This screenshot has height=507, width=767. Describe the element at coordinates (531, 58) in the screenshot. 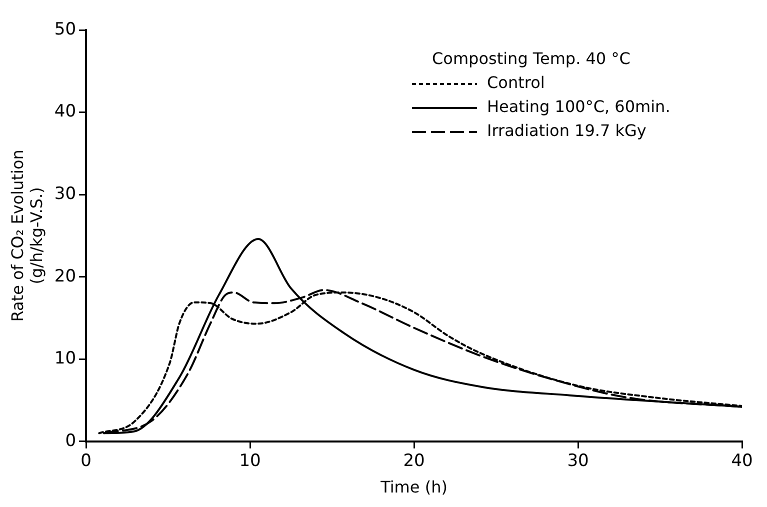

I see `legend-title: Composting Temp. 40 °C` at that location.